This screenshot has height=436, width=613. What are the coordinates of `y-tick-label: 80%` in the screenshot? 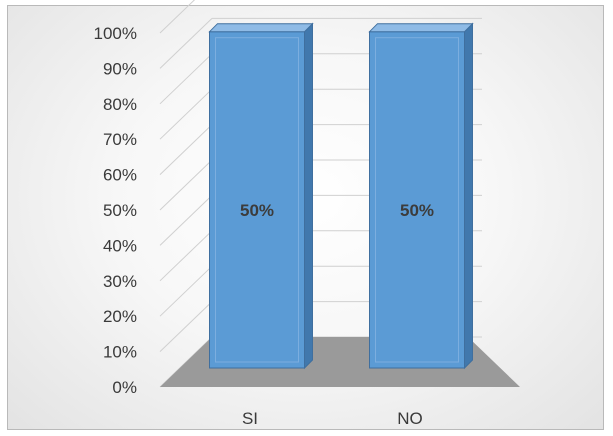 It's located at (120, 104).